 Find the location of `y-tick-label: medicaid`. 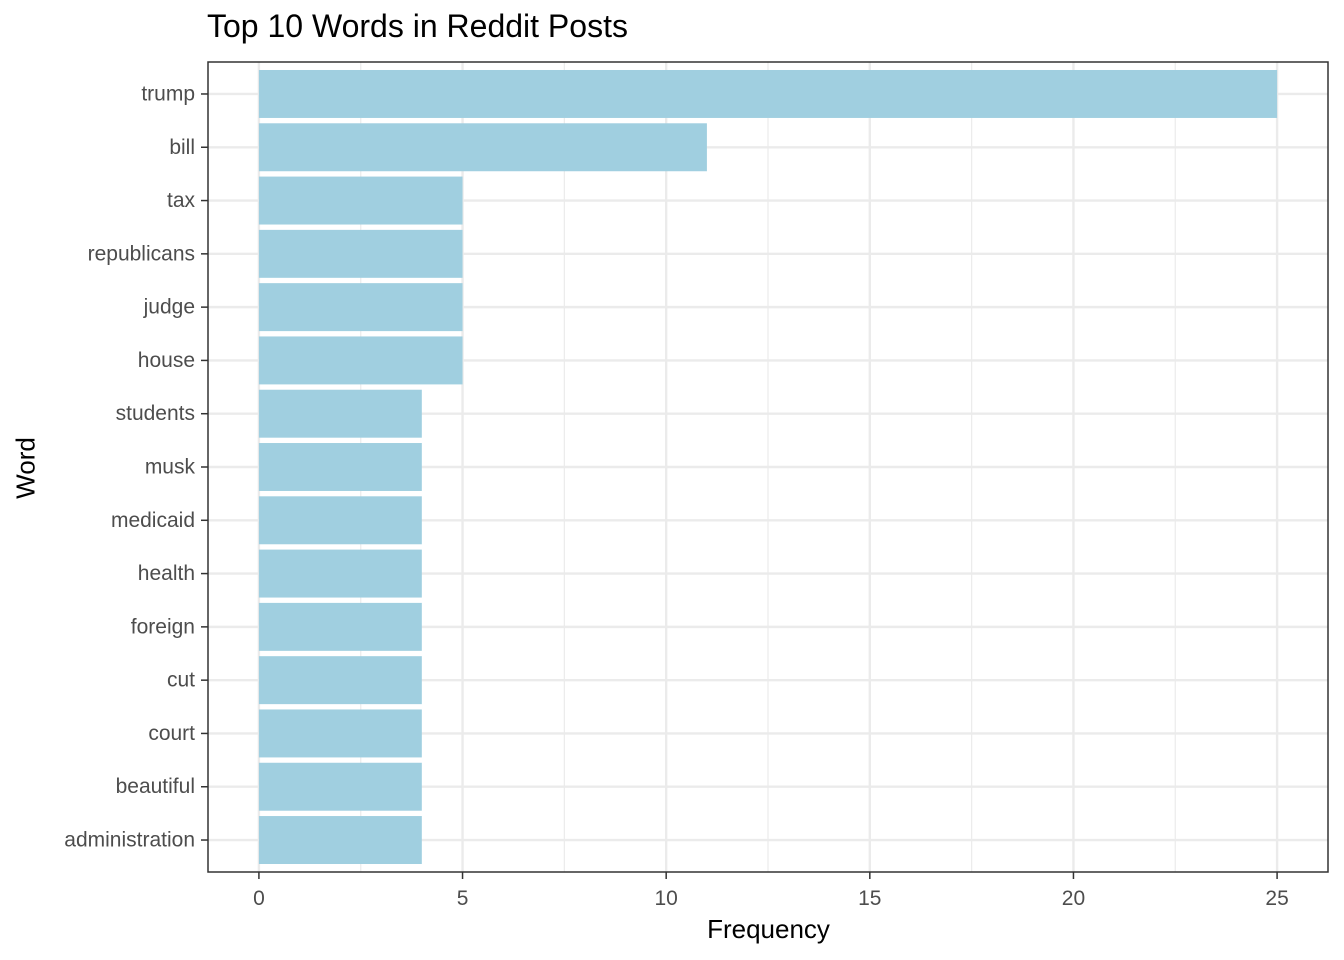

y-tick-label: medicaid is located at coordinates (153, 520).